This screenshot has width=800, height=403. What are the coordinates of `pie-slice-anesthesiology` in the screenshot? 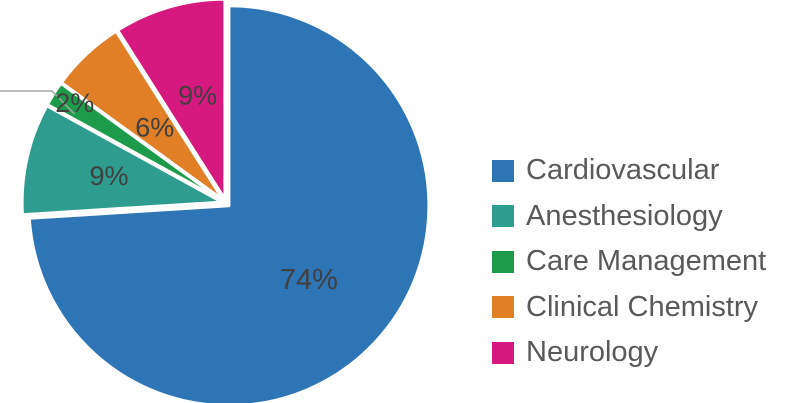 It's located at (122, 160).